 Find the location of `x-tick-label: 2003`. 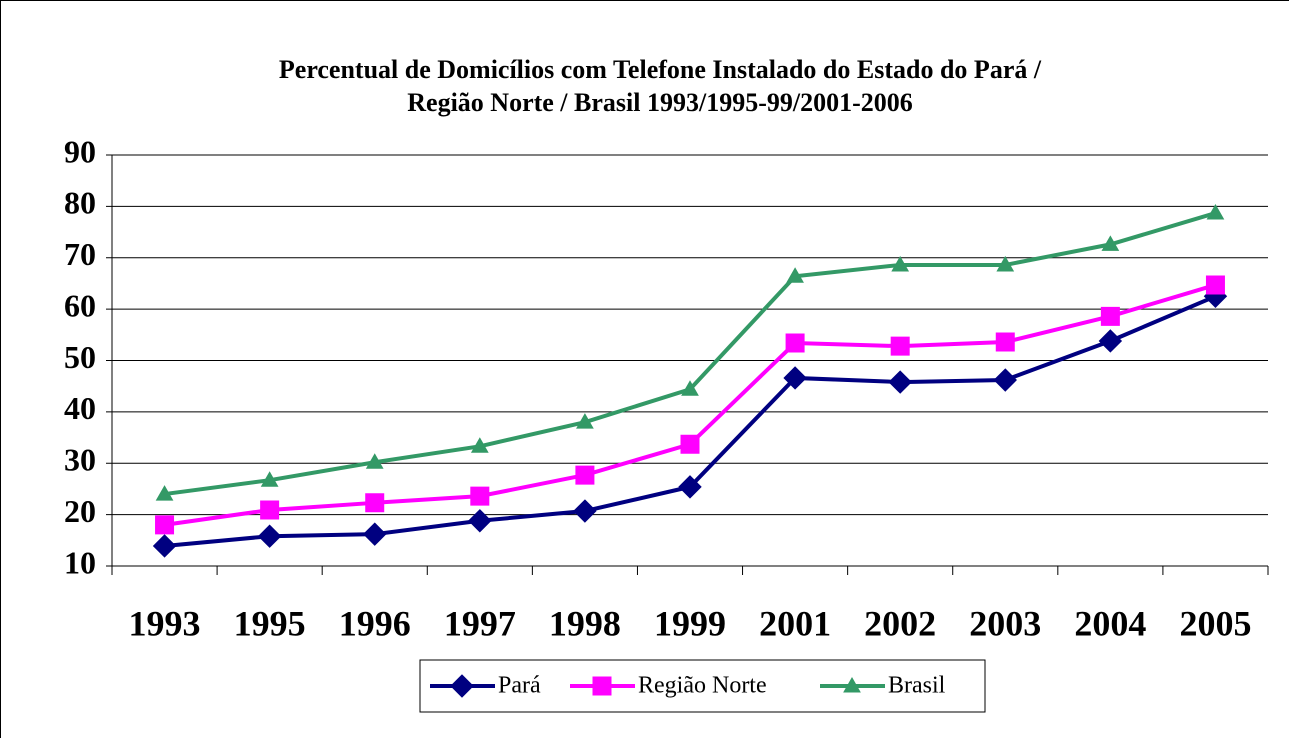

x-tick-label: 2003 is located at coordinates (1005, 623).